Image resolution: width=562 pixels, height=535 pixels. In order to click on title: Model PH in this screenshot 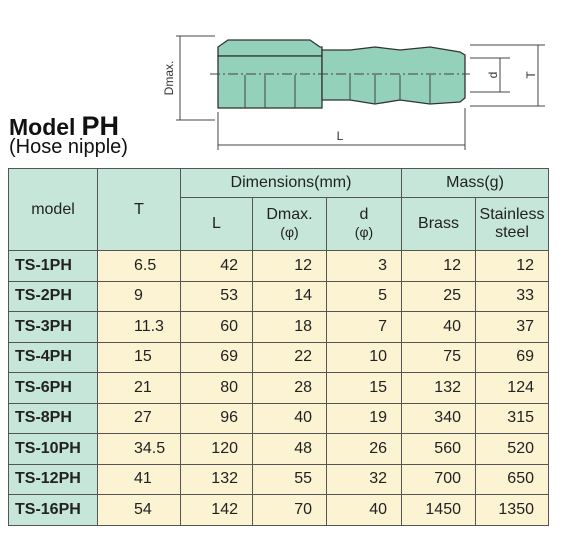, I will do `click(64, 126)`.